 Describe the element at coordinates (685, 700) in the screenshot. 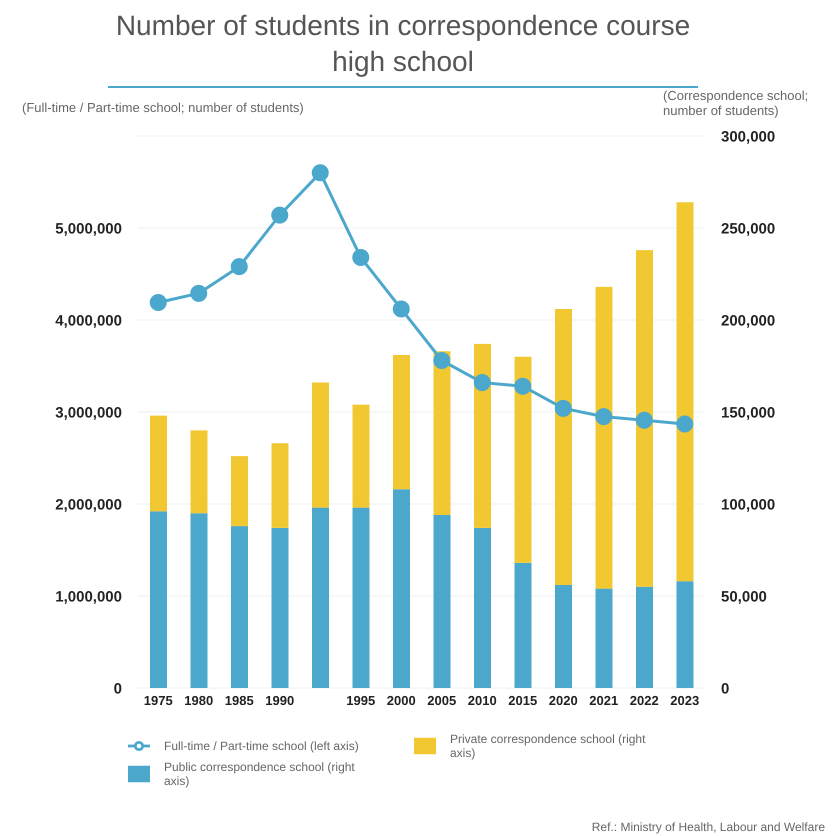

I see `x-tick-label: 2023` at that location.